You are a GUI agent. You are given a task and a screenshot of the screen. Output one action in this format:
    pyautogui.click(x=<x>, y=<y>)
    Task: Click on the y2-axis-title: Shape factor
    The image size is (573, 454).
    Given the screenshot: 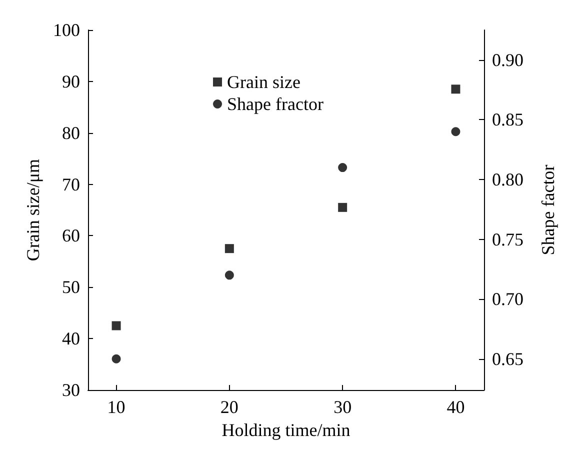 What is the action you would take?
    pyautogui.click(x=548, y=210)
    